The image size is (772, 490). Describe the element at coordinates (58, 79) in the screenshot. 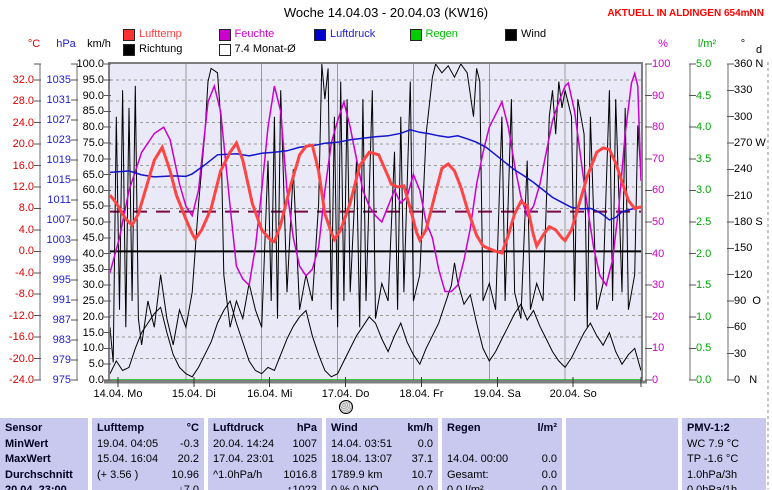

I see `pressure-tick-label: 1035` at that location.